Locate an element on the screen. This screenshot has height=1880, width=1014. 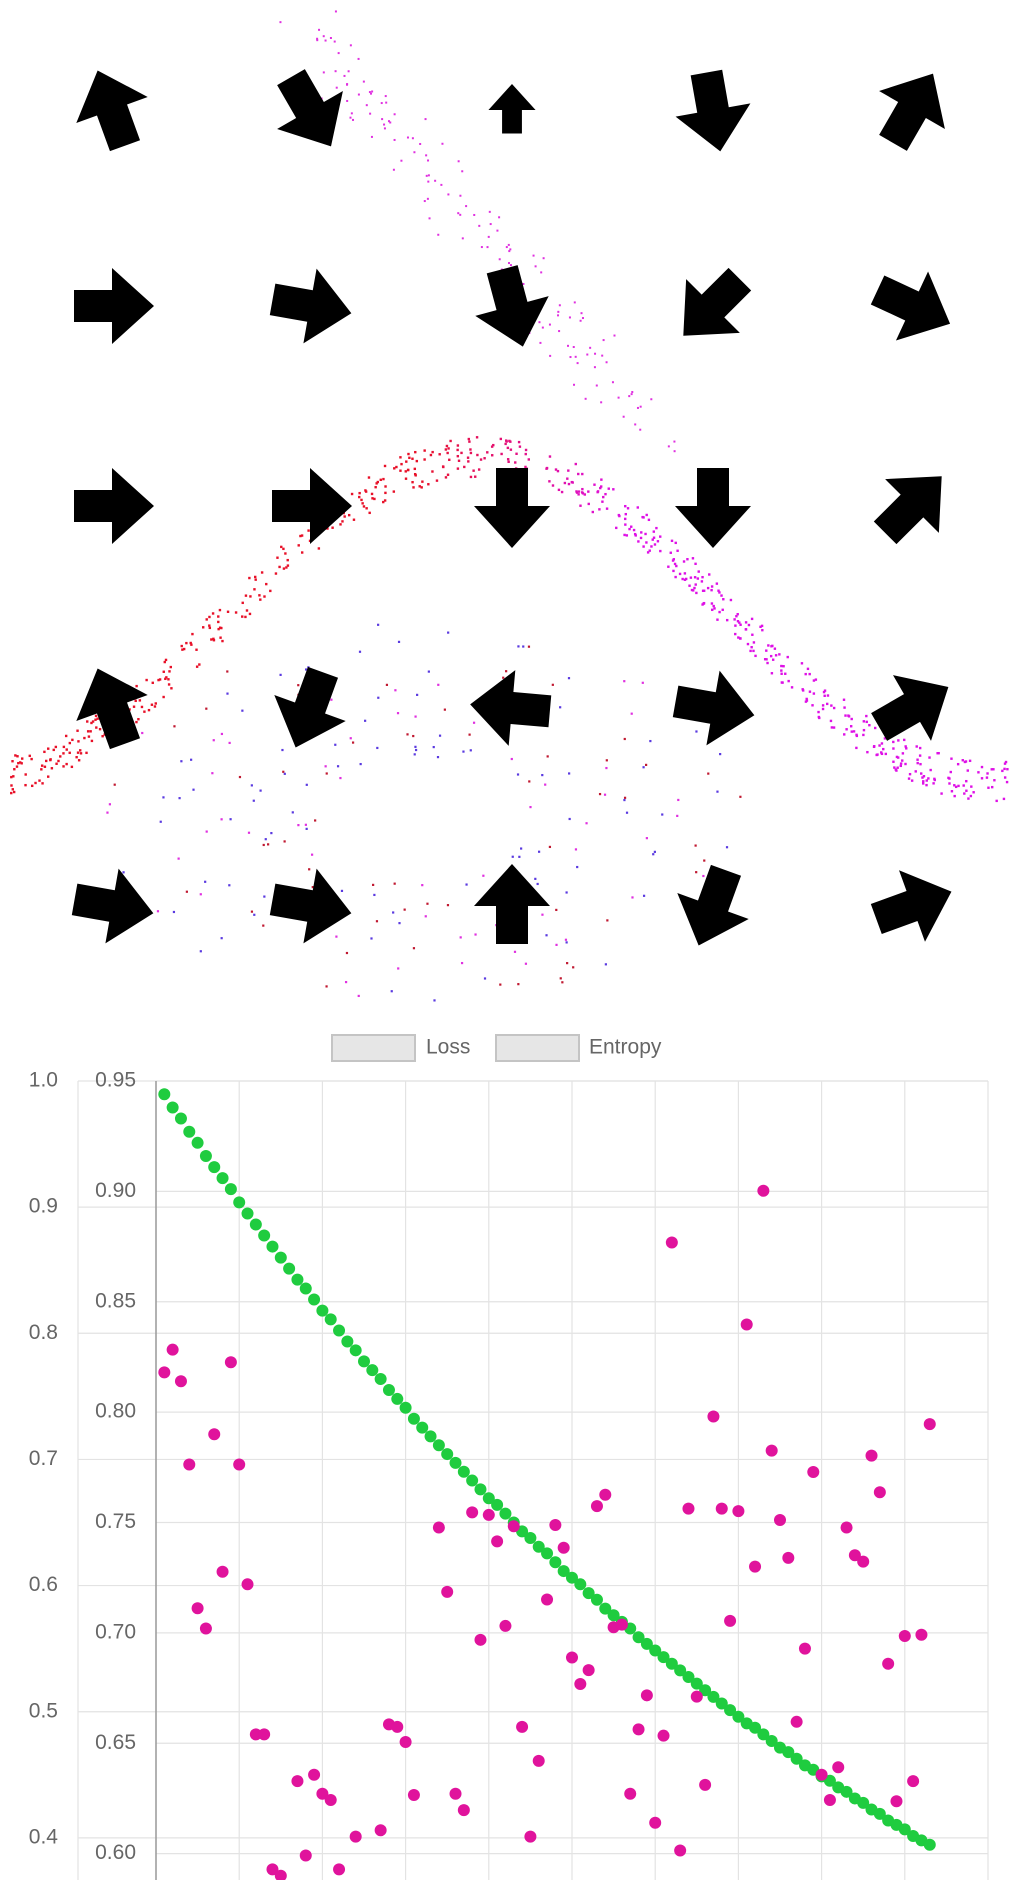
legend-label: Loss is located at coordinates (448, 1047).